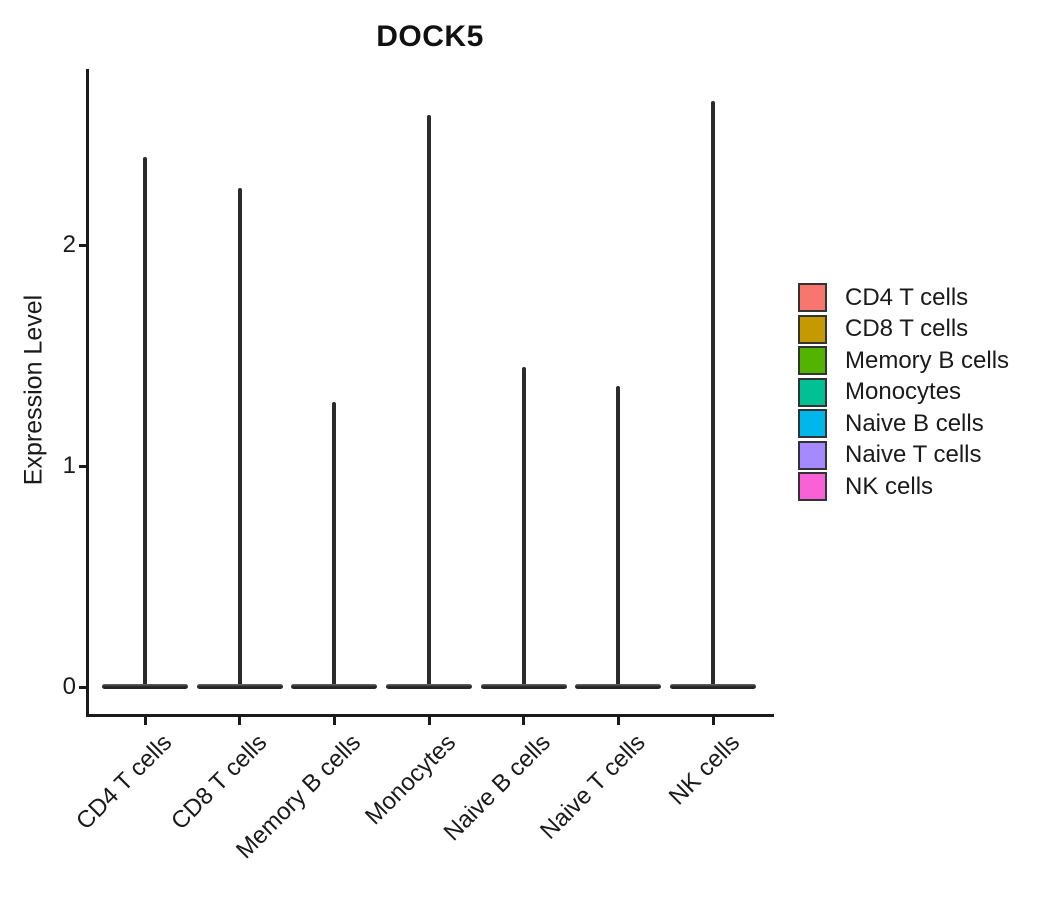  I want to click on y-axis-line, so click(87, 393).